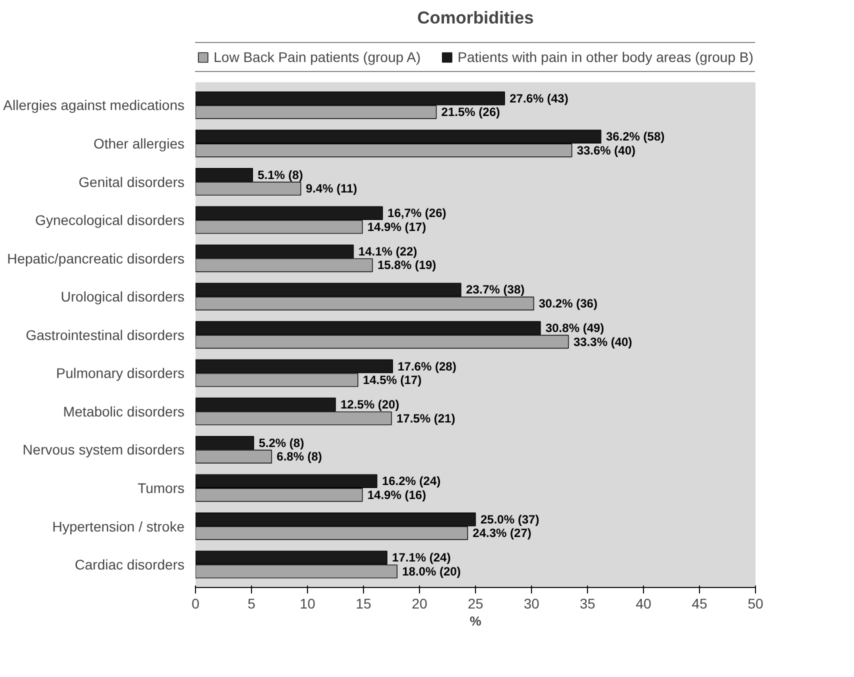  Describe the element at coordinates (411, 481) in the screenshot. I see `data-label: 16.2% (24)` at that location.